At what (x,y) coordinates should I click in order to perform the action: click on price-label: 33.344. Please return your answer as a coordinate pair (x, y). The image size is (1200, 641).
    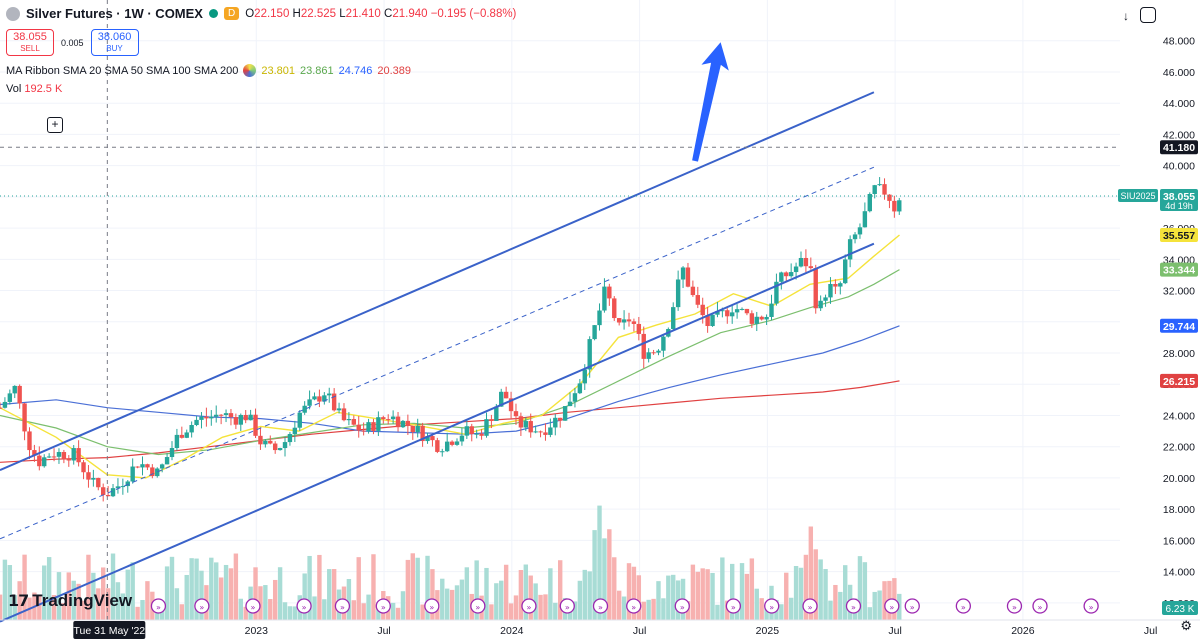
    Looking at the image, I should click on (1179, 271).